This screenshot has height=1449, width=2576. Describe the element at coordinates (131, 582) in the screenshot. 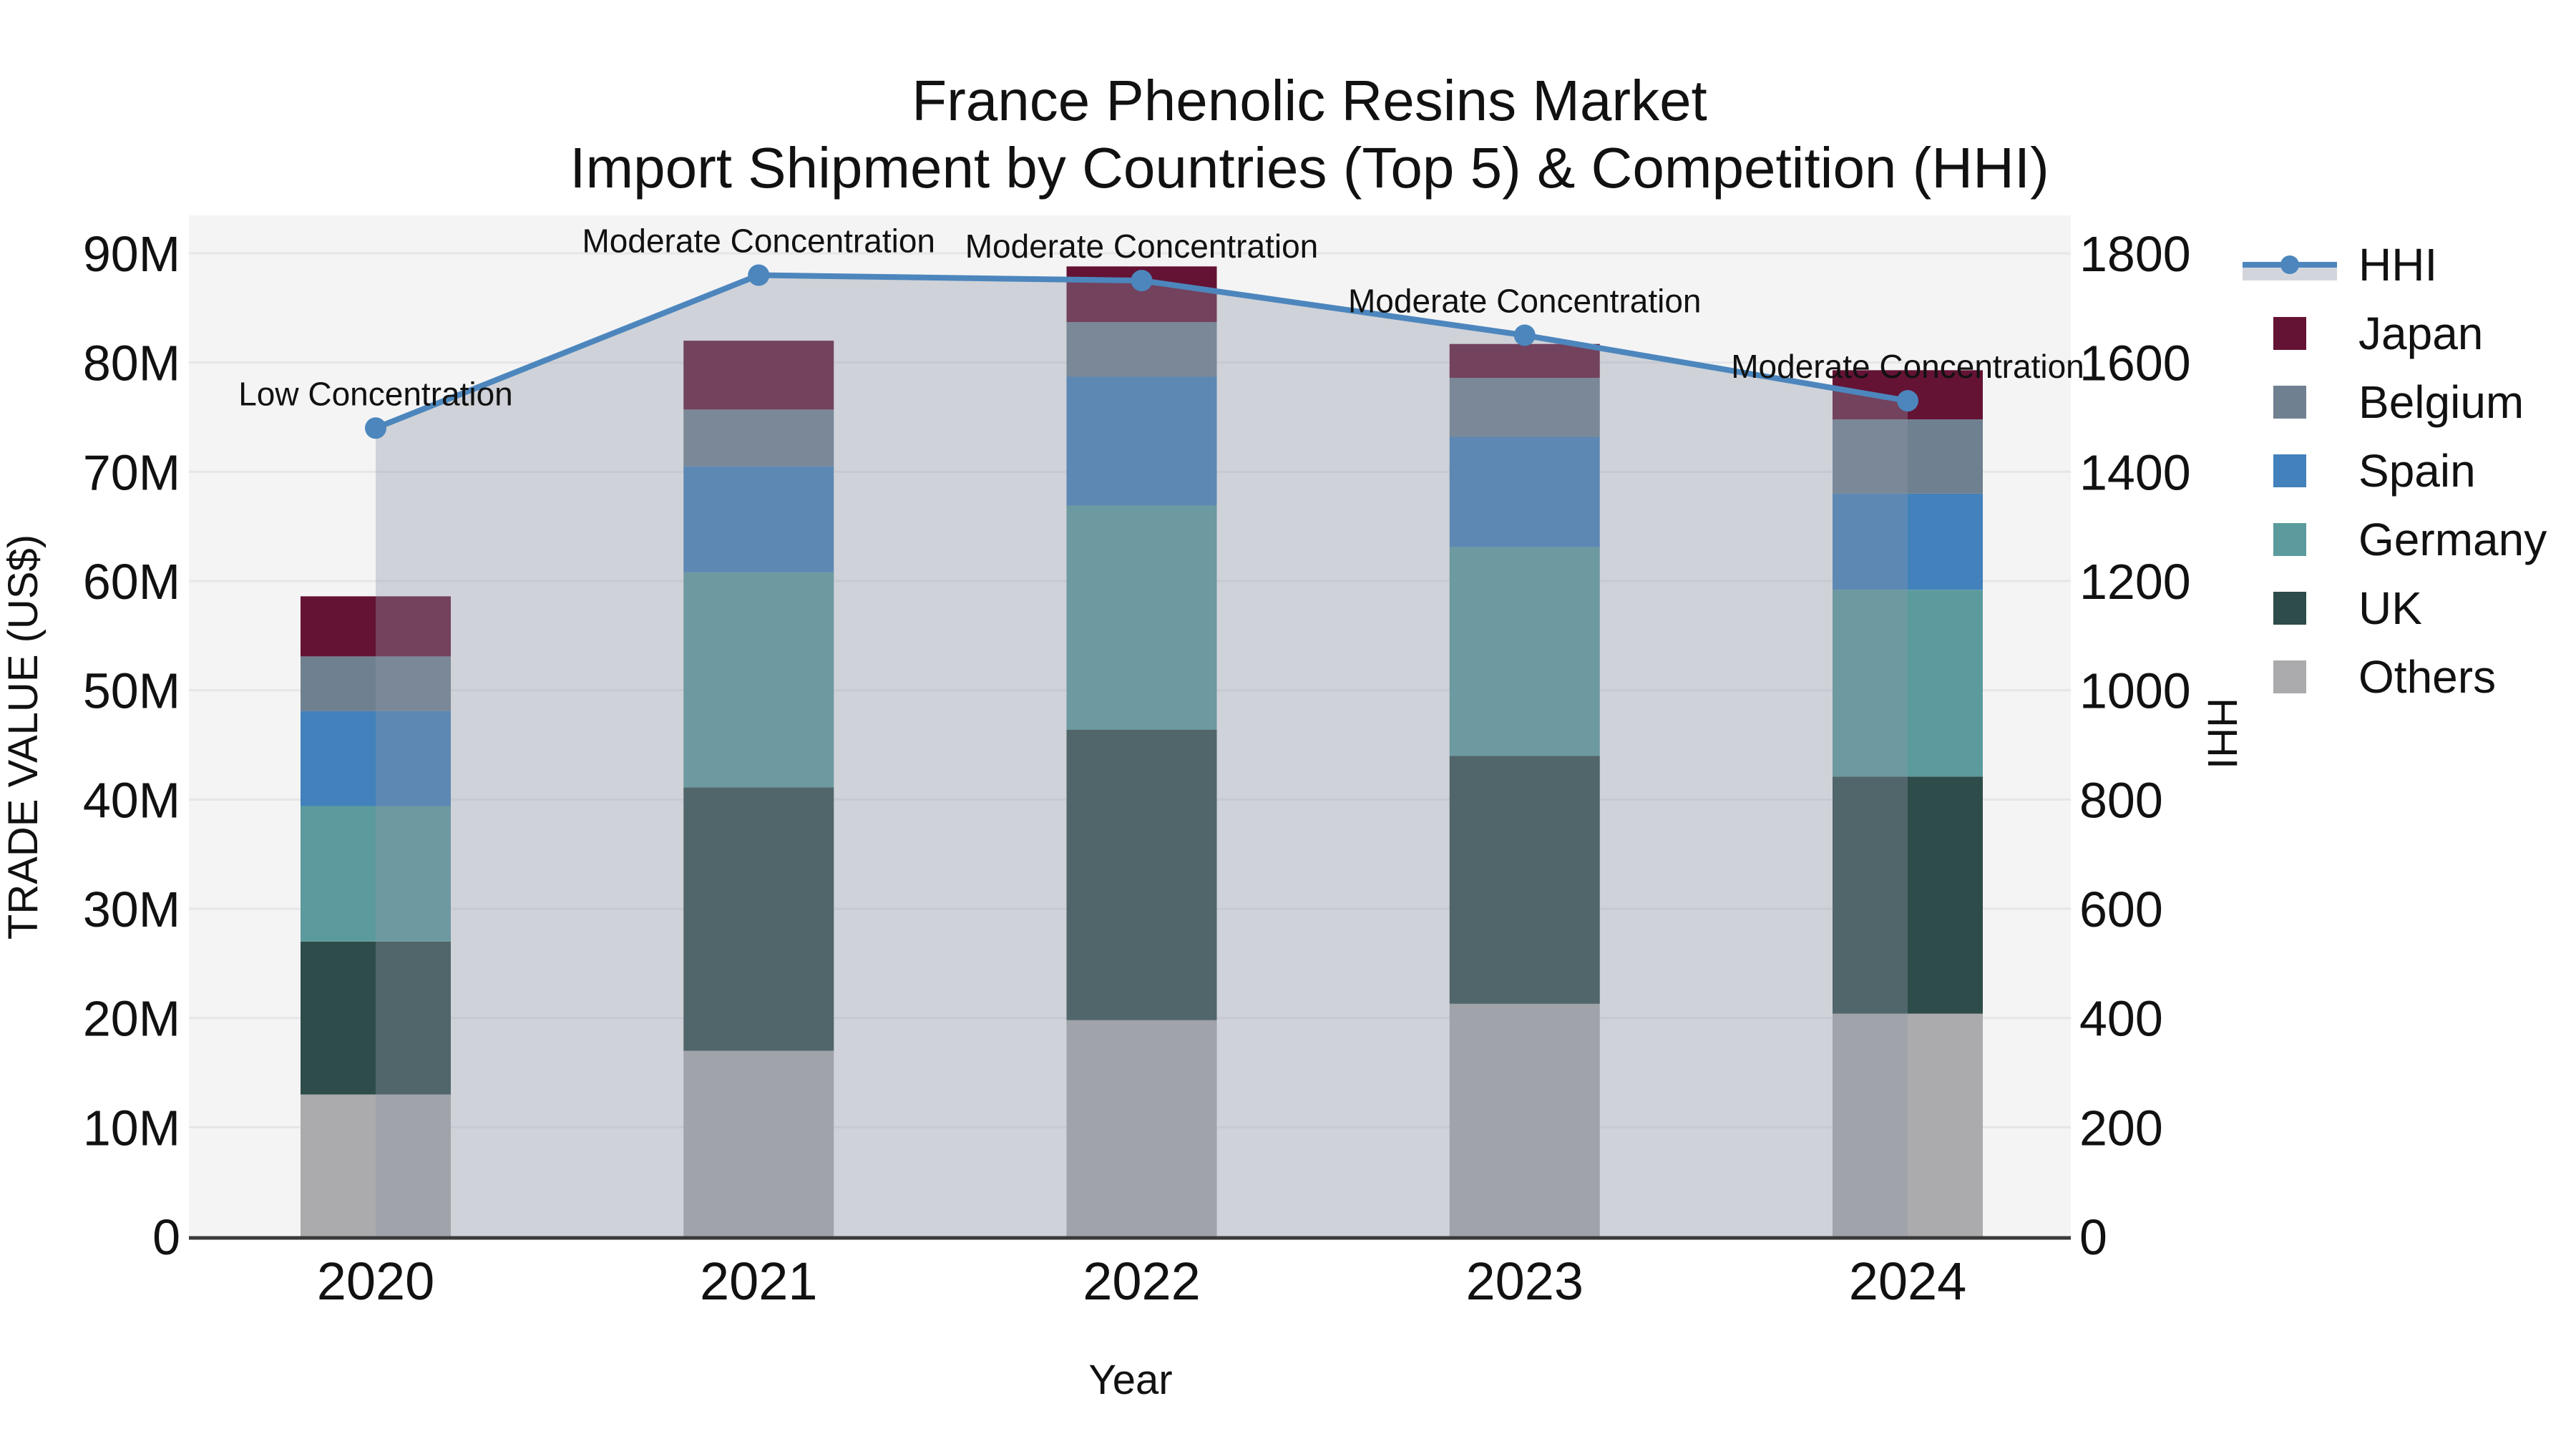

I see `y-left-tick-60M: 60M` at that location.